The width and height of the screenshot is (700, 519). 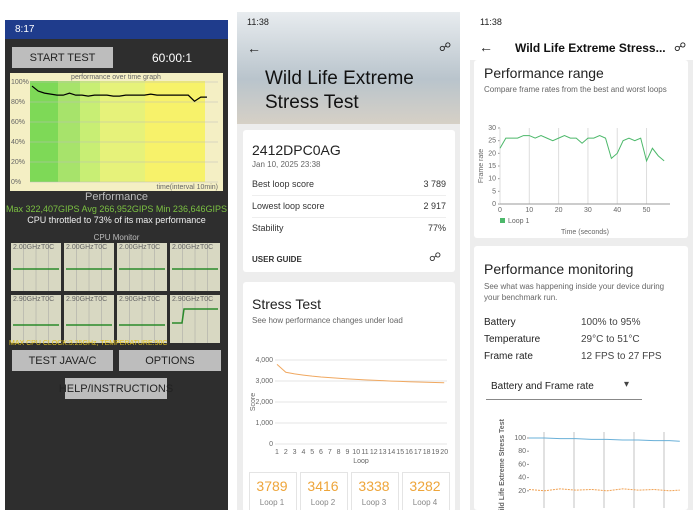 I want to click on y-label: 100%, so click(x=20, y=82).